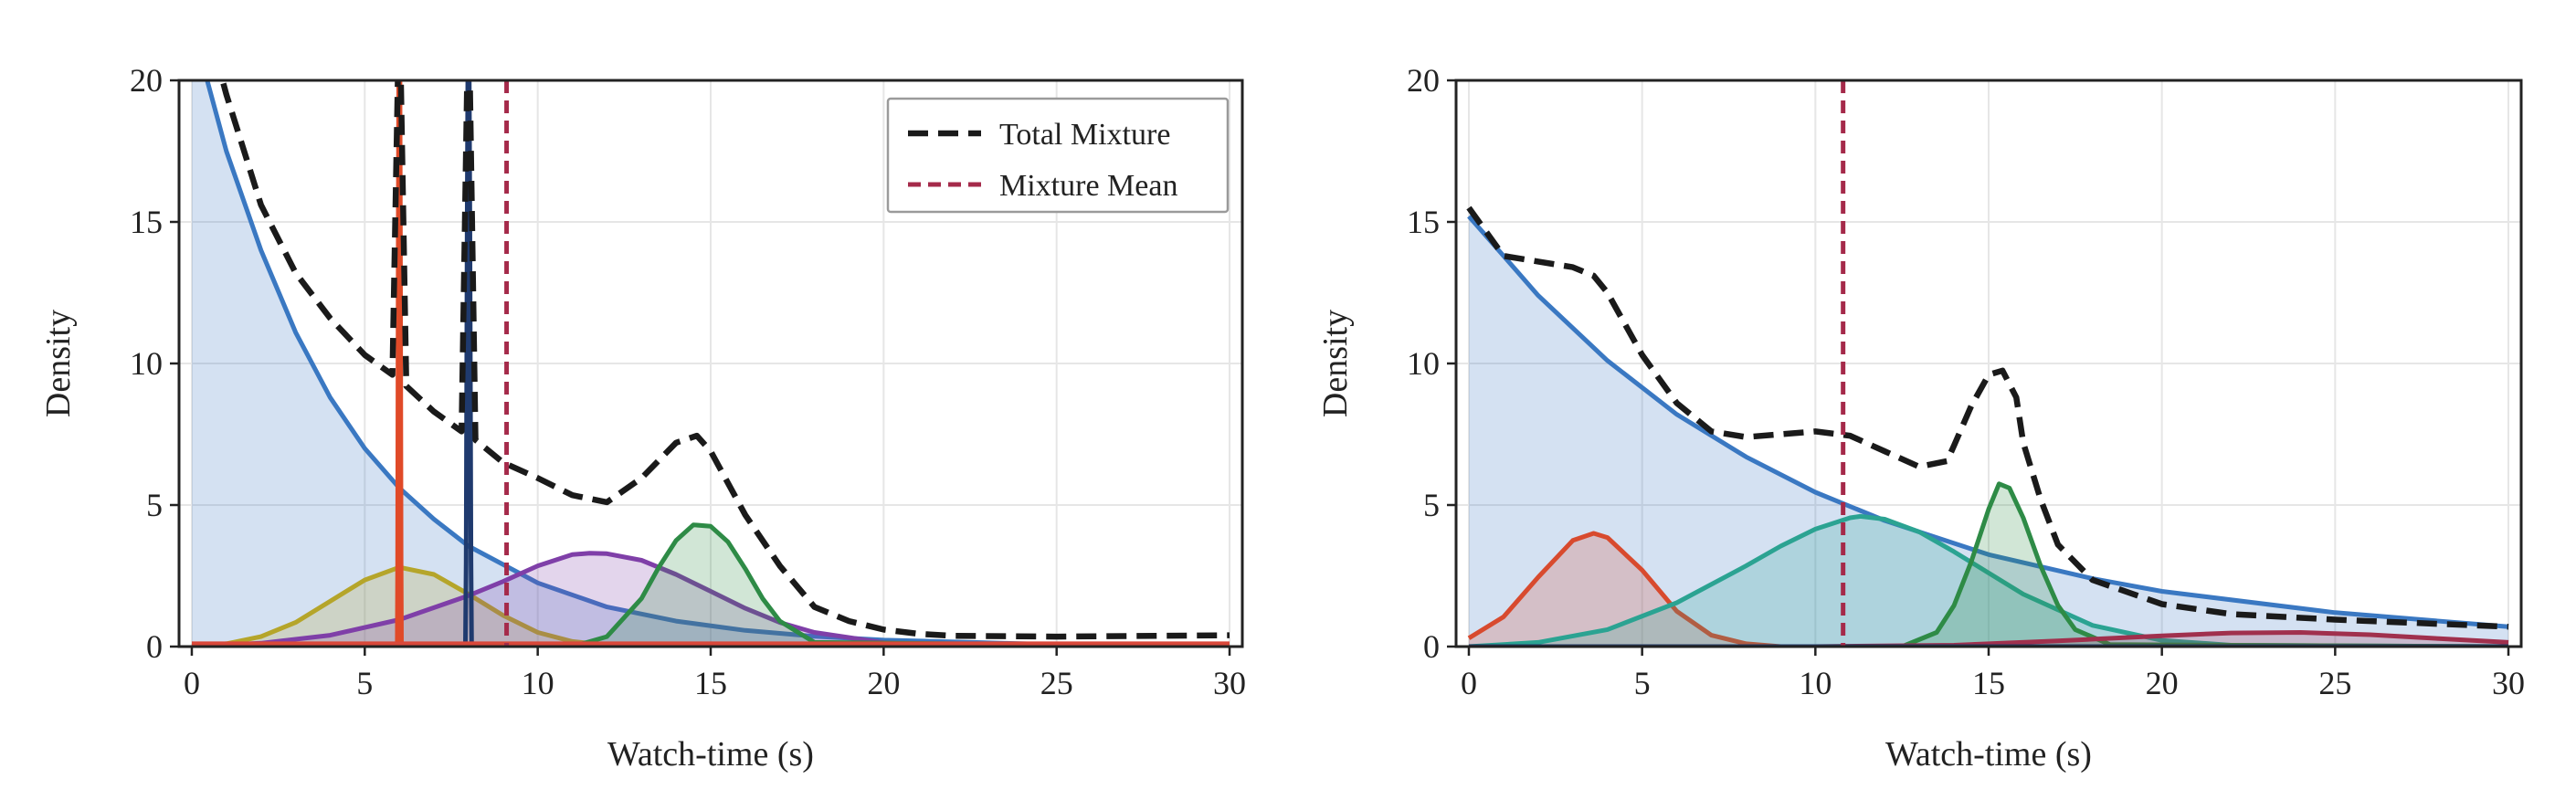  I want to click on legend-label-1: Total Mixture, so click(1084, 135).